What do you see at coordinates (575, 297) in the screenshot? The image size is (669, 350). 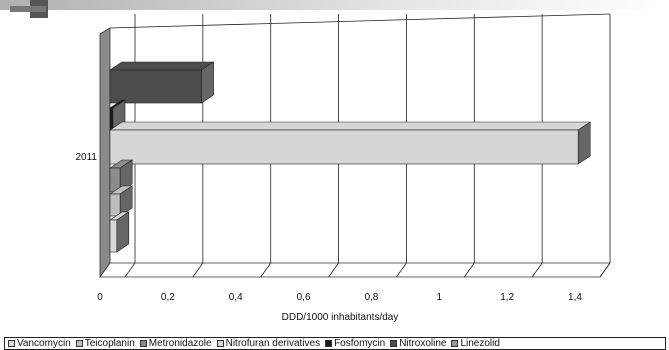 I see `x-tick-label: 1,4` at bounding box center [575, 297].